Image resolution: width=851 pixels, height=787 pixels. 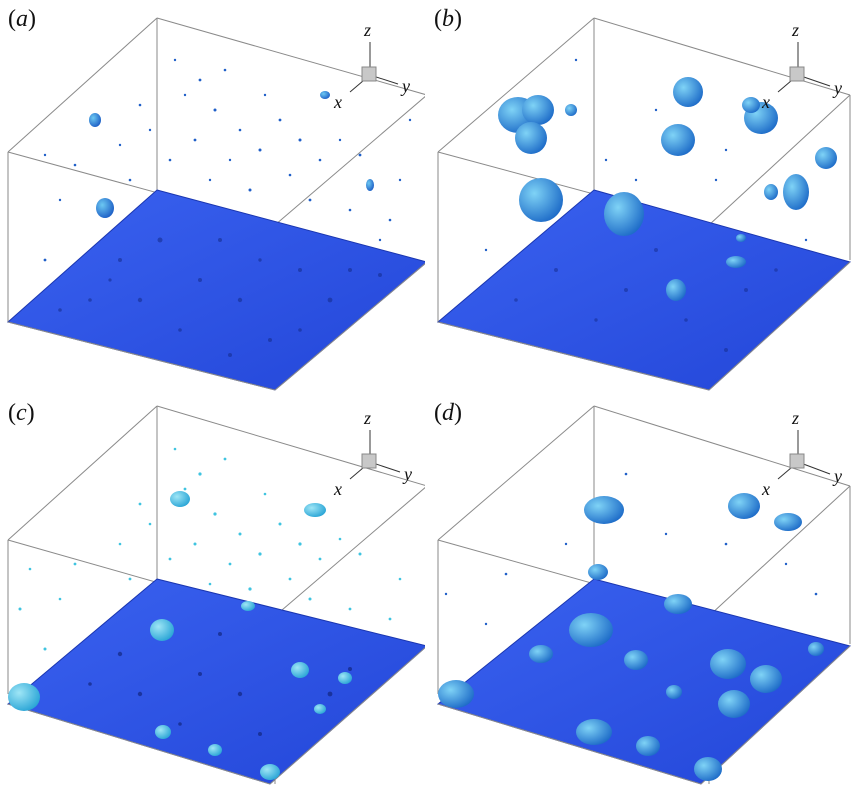 I want to click on panel-label-d: (d), so click(x=448, y=413).